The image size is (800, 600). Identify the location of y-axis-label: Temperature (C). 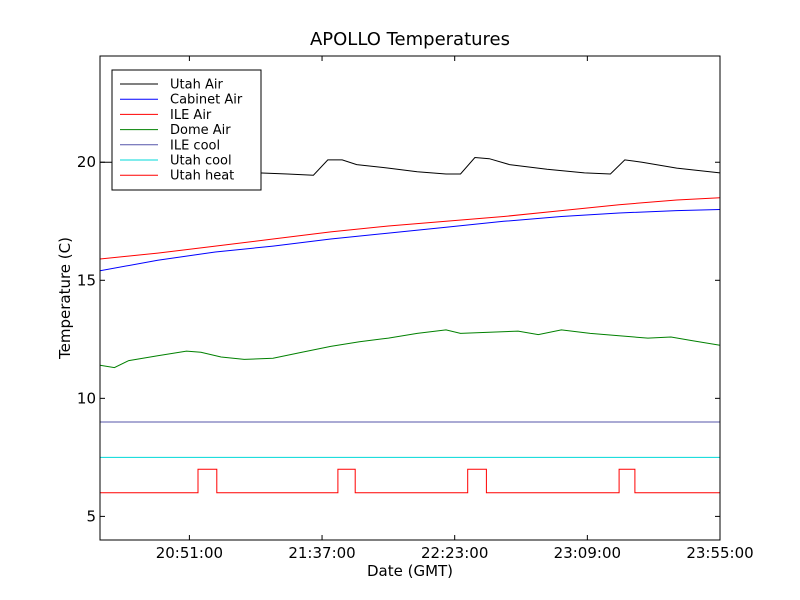
(65, 298).